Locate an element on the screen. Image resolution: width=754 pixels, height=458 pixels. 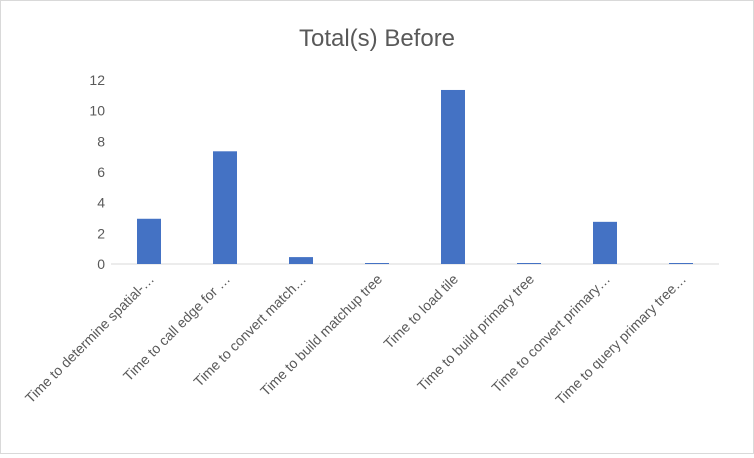
x-tick-label: Time to build matchup tree is located at coordinates (321, 335).